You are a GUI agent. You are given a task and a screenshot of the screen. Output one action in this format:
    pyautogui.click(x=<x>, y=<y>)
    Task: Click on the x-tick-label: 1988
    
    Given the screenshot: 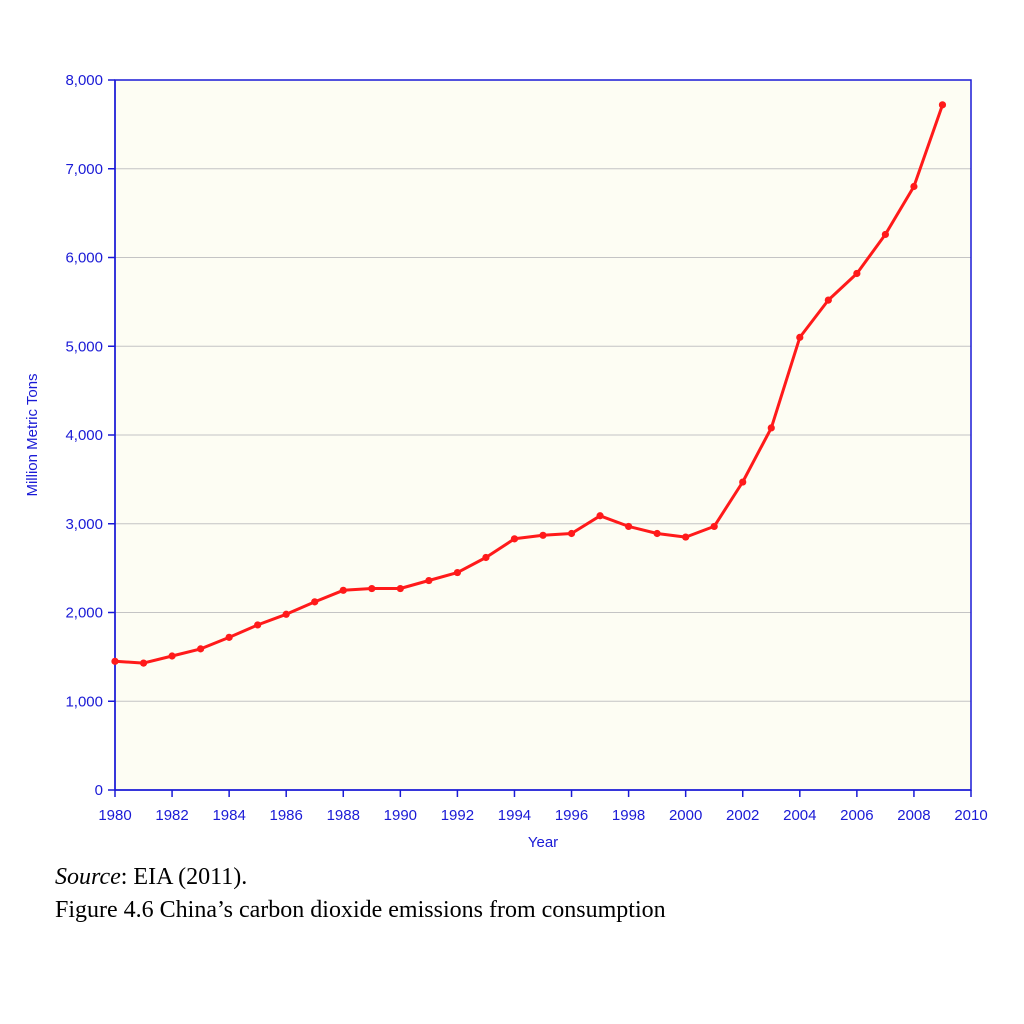 What is the action you would take?
    pyautogui.click(x=343, y=815)
    